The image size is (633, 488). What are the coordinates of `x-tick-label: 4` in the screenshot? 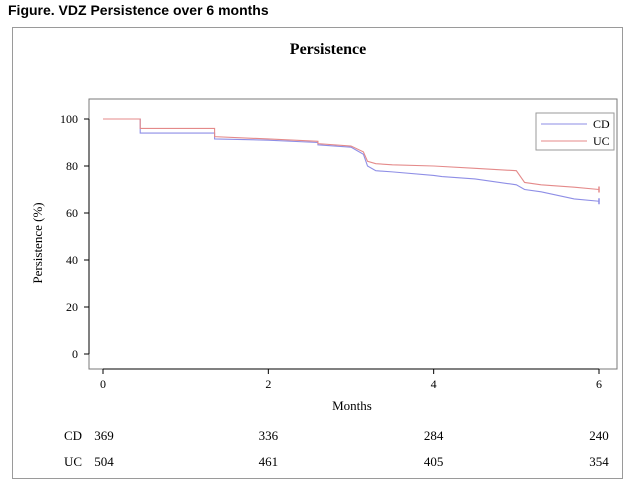 It's located at (434, 384).